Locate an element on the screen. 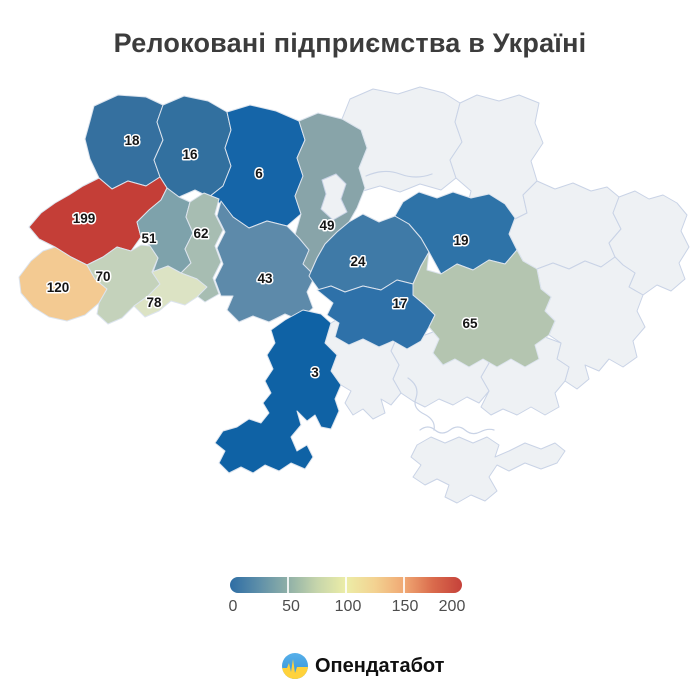  region-value-label: 24 is located at coordinates (358, 261).